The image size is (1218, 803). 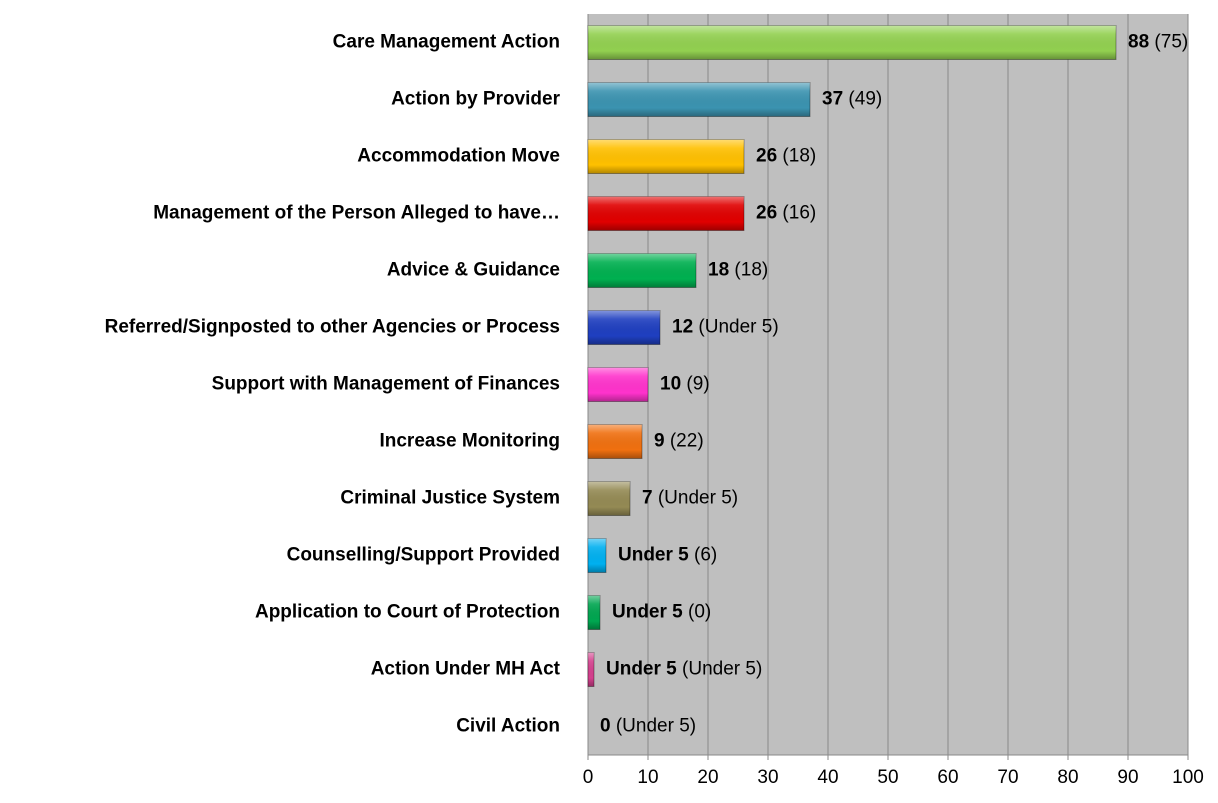 What do you see at coordinates (466, 669) in the screenshot?
I see `y-tick-label: Action Under MH Act` at bounding box center [466, 669].